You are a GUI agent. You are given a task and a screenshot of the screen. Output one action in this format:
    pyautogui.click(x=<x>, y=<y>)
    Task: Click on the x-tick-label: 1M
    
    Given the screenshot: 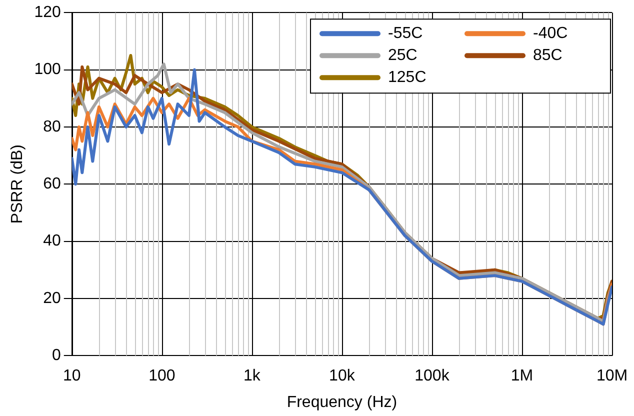 What is the action you would take?
    pyautogui.click(x=522, y=376)
    